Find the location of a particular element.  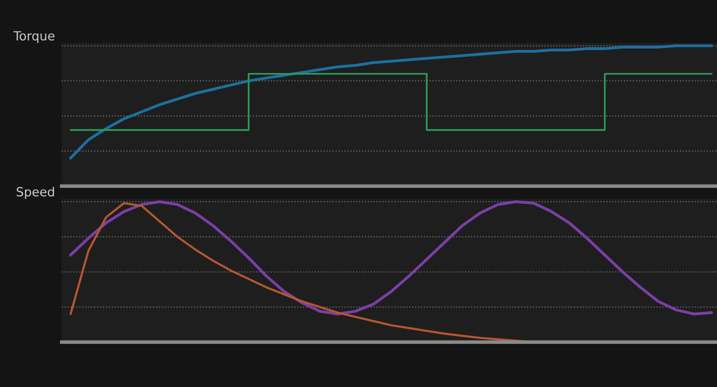

y-axis-title: Torque is located at coordinates (33, 37).